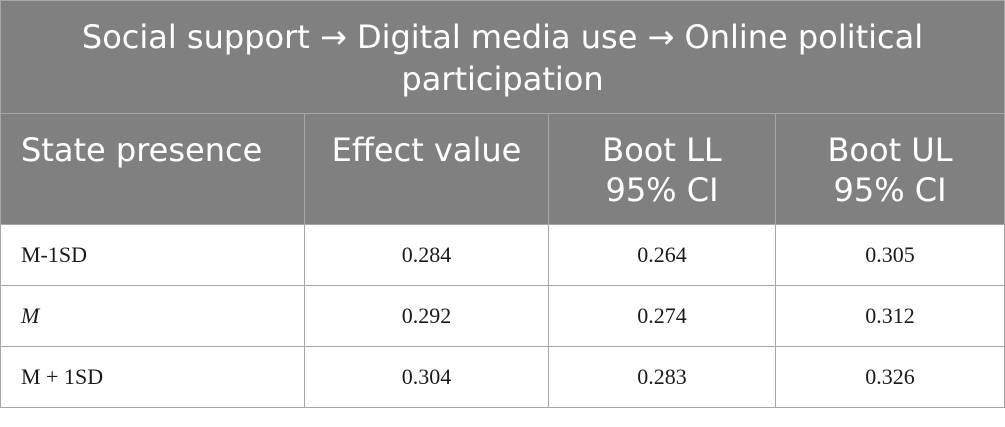 The height and width of the screenshot is (427, 1005). Describe the element at coordinates (152, 169) in the screenshot. I see `column-header-state-presence: State presence` at that location.